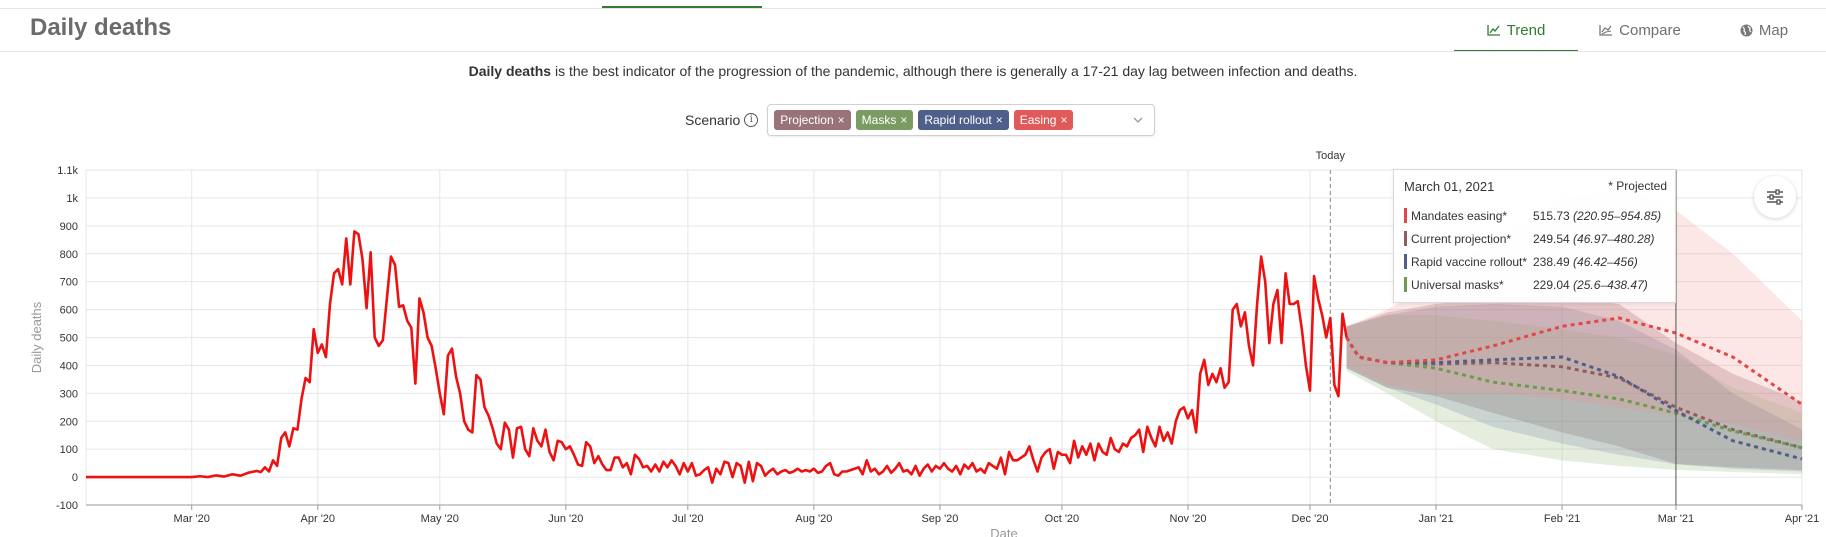  What do you see at coordinates (1551, 239) in the screenshot?
I see `series-value: 249.54` at bounding box center [1551, 239].